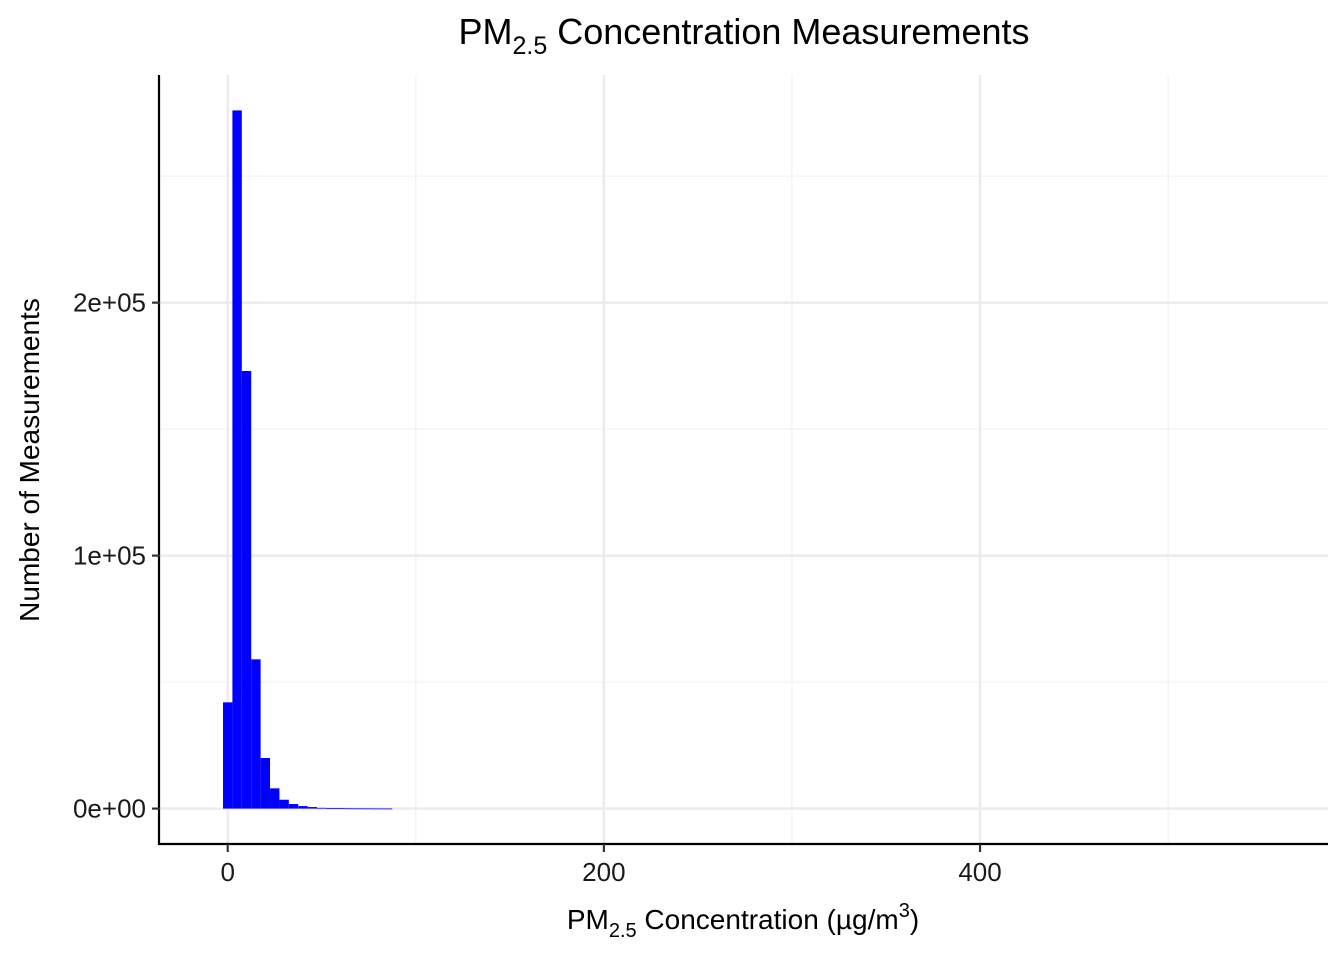 This screenshot has width=1344, height=960. What do you see at coordinates (743, 35) in the screenshot?
I see `chart-title: PM2.5 Concentration Measurements` at bounding box center [743, 35].